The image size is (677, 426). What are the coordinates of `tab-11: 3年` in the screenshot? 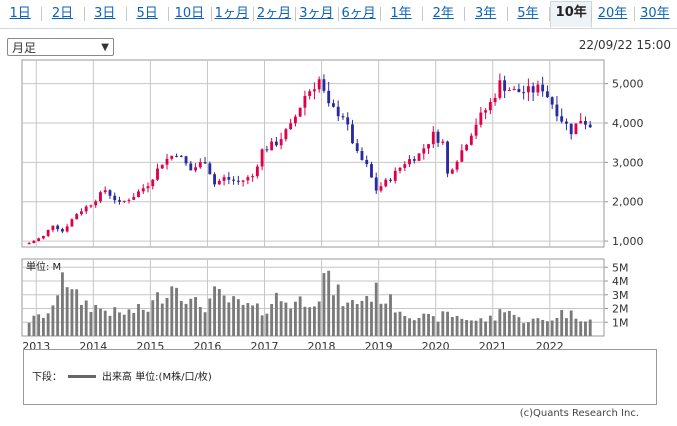 It's located at (485, 13).